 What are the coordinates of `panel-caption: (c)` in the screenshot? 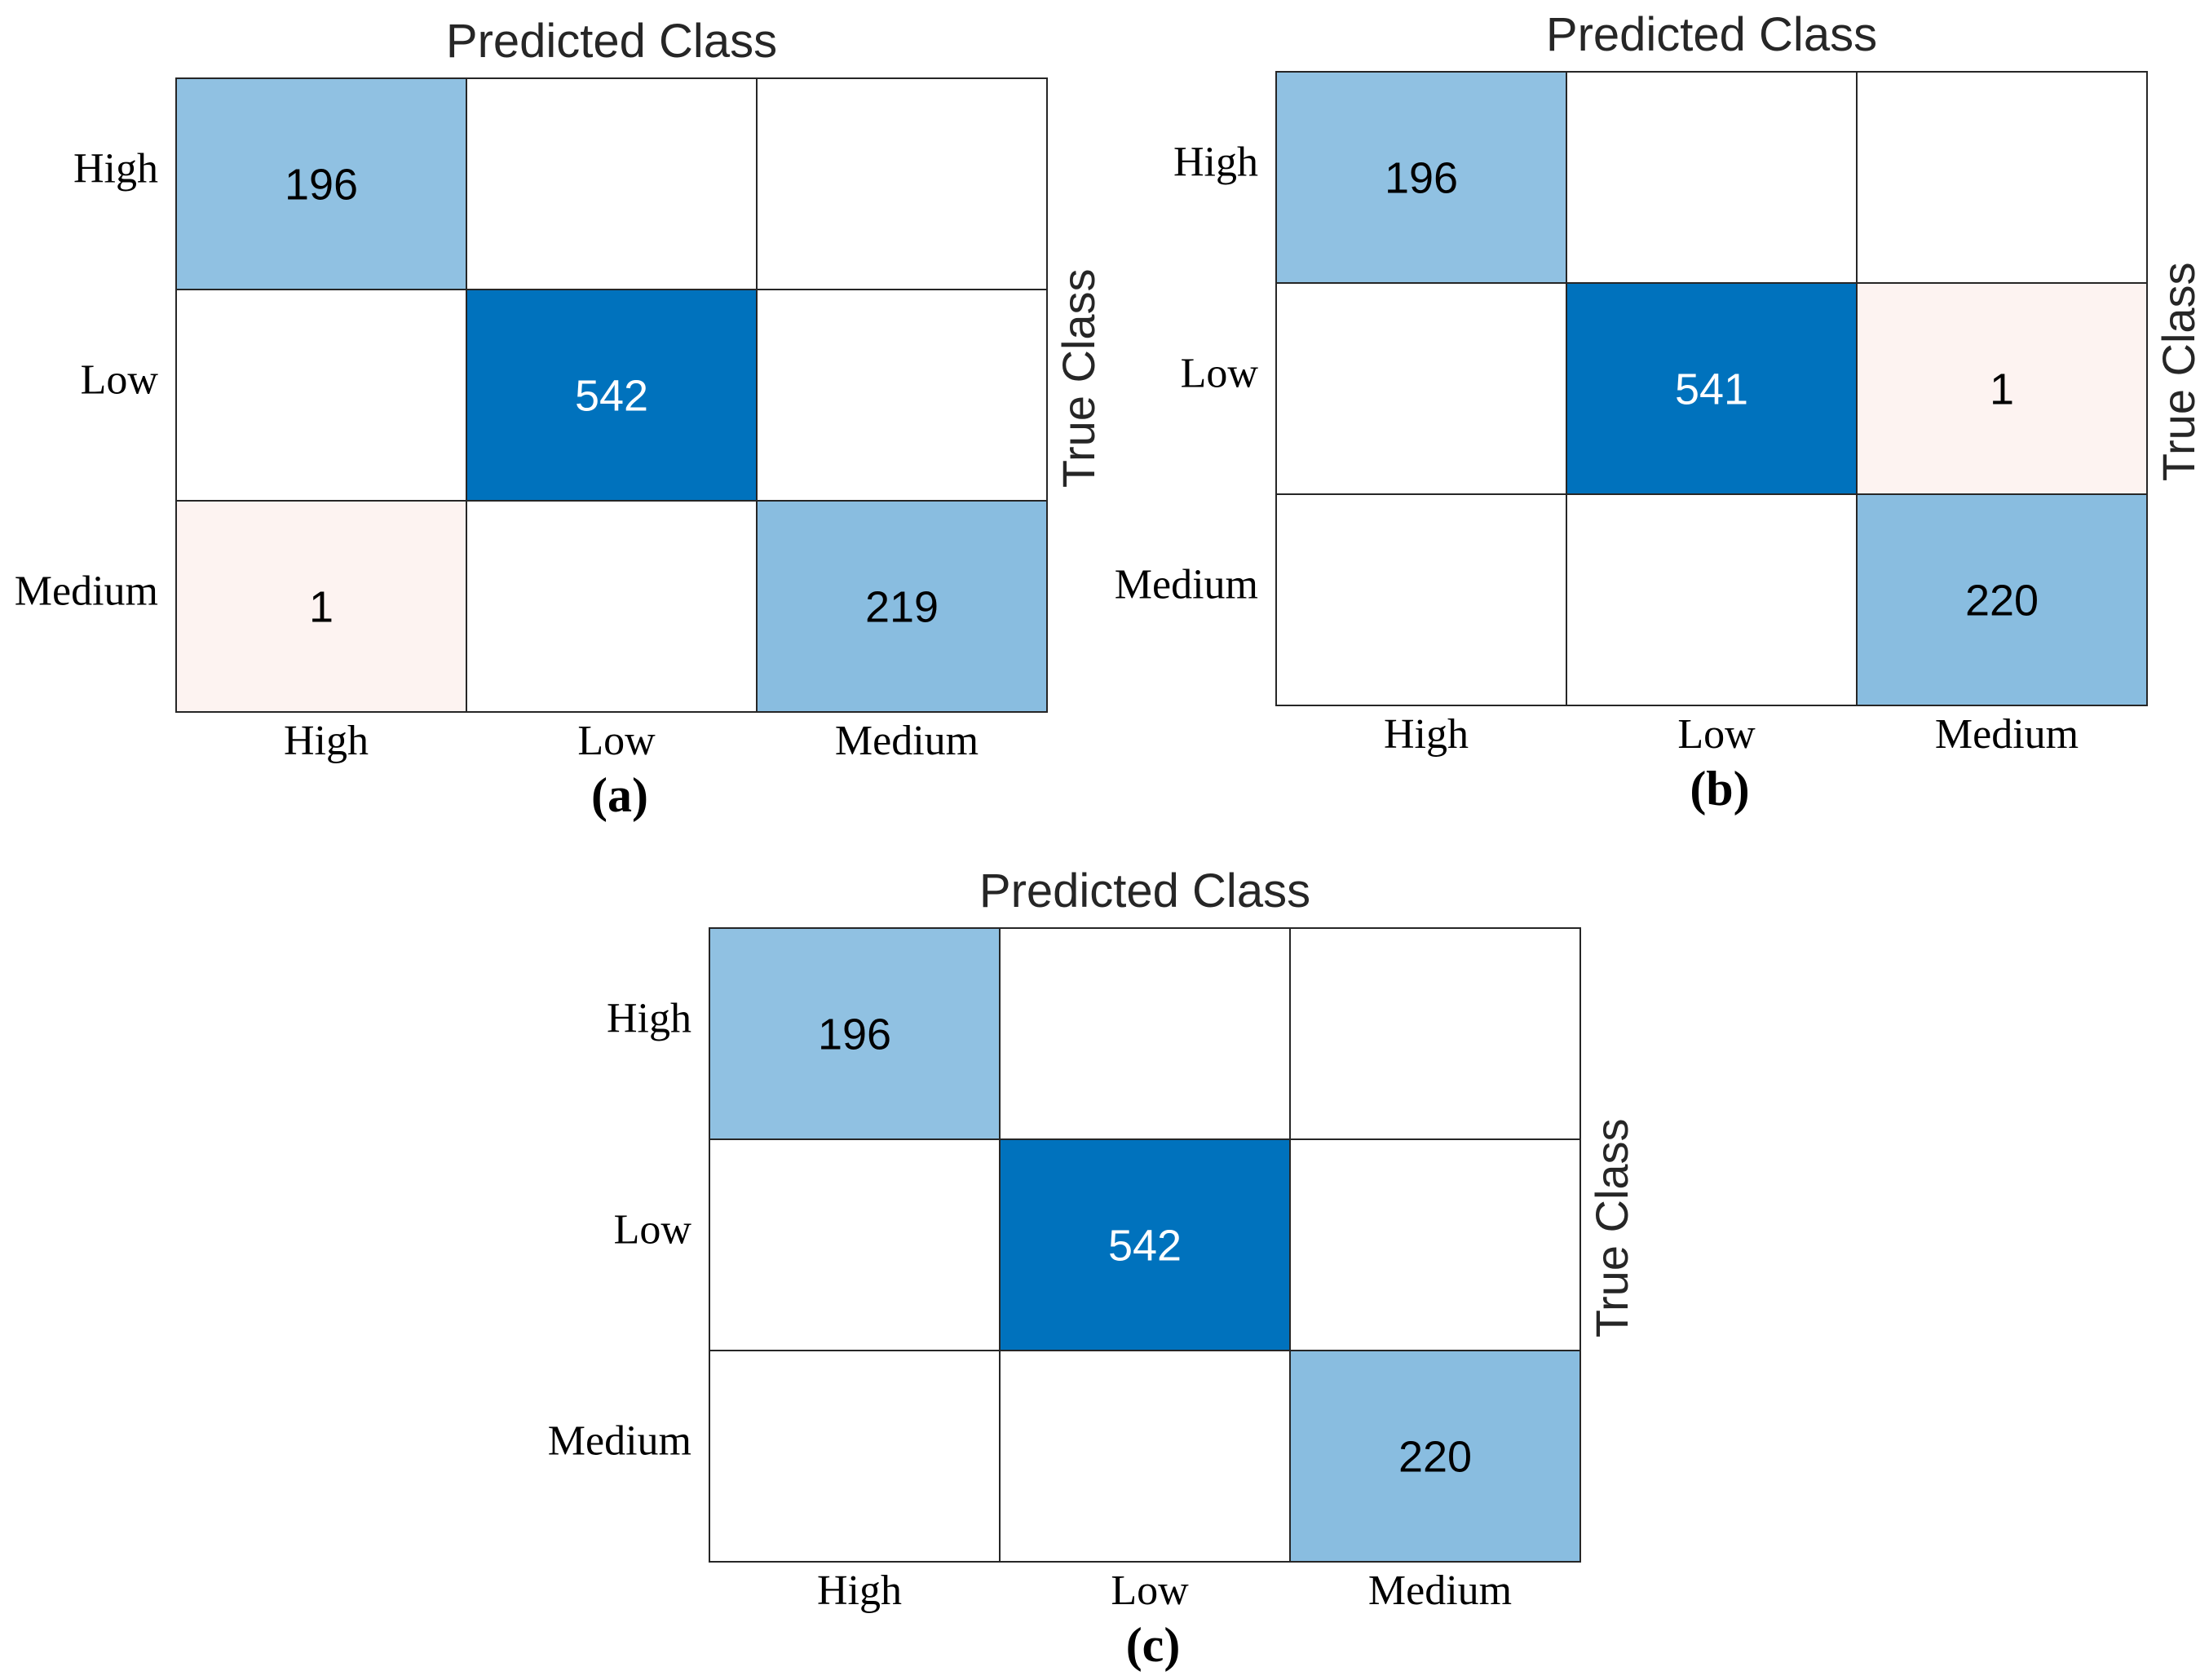 It's located at (1153, 1645).